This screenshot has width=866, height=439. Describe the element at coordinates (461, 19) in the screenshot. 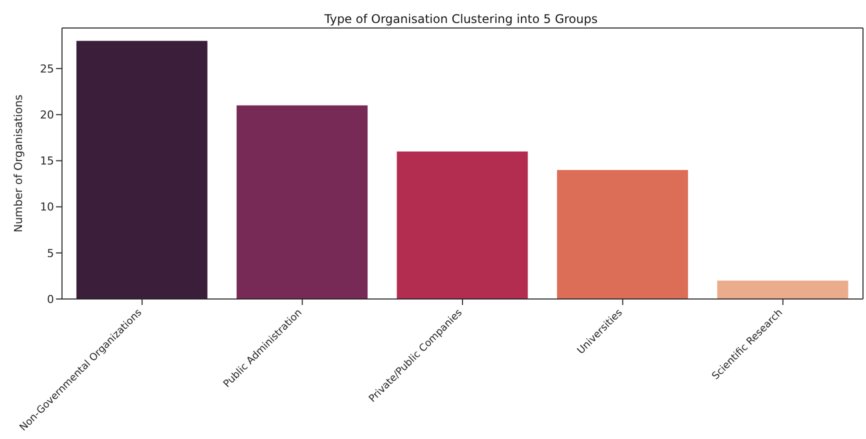

I see `chart-title: Type of Organisation Clustering into 5 Groups` at that location.